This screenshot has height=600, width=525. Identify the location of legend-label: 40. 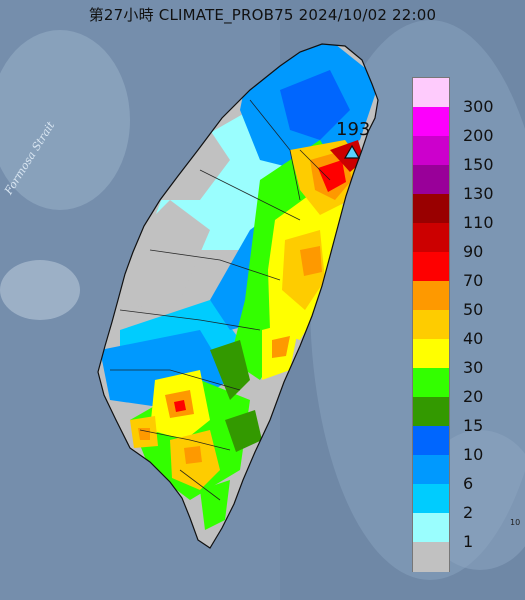
(473, 338).